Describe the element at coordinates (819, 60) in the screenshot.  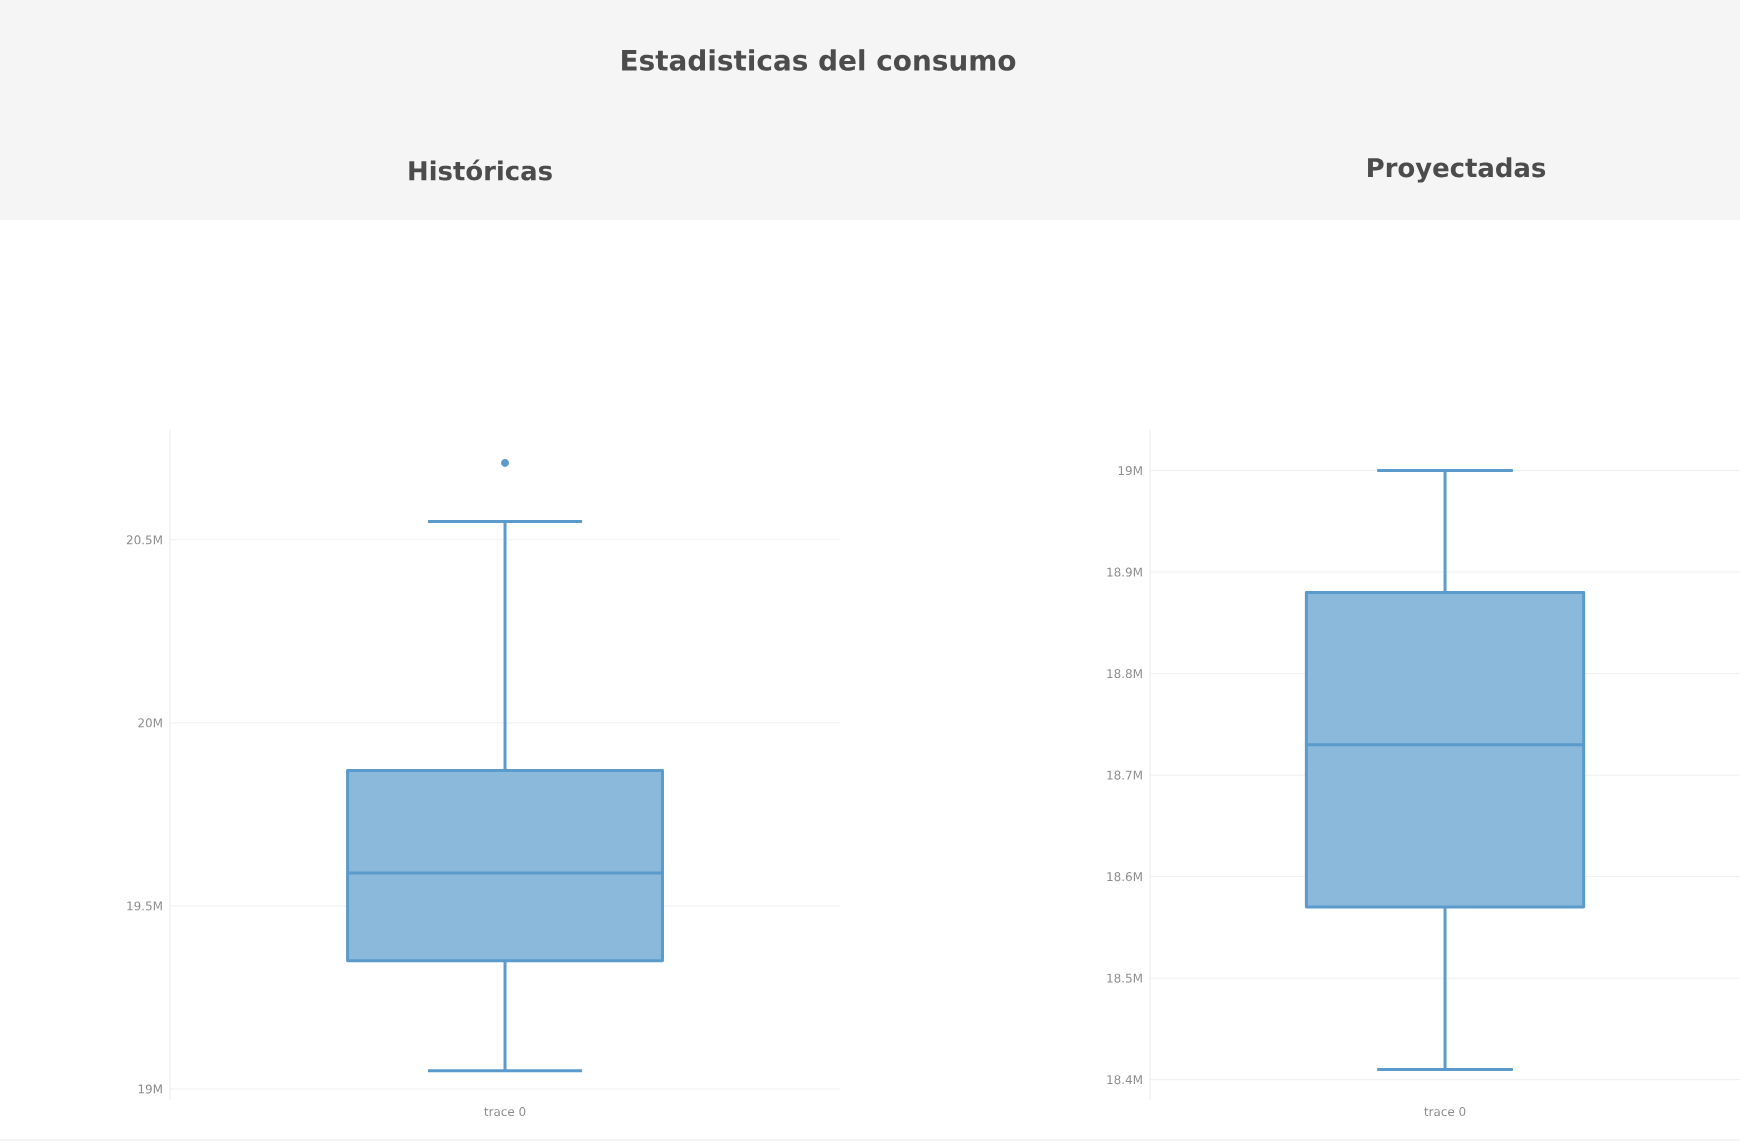
I see `chart-title: Estadisticas del consumo` at that location.